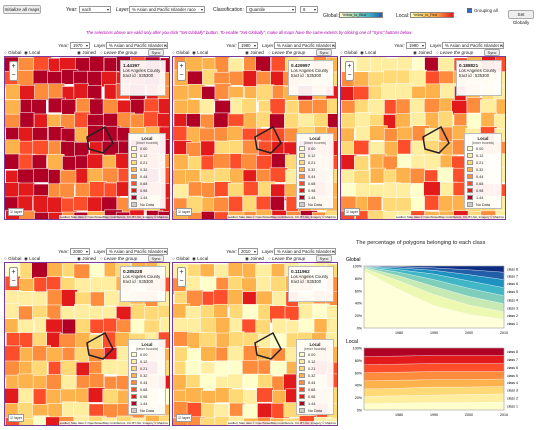 The height and width of the screenshot is (430, 550). Describe the element at coordinates (80, 45) in the screenshot. I see `panel-year-select: 1970` at that location.